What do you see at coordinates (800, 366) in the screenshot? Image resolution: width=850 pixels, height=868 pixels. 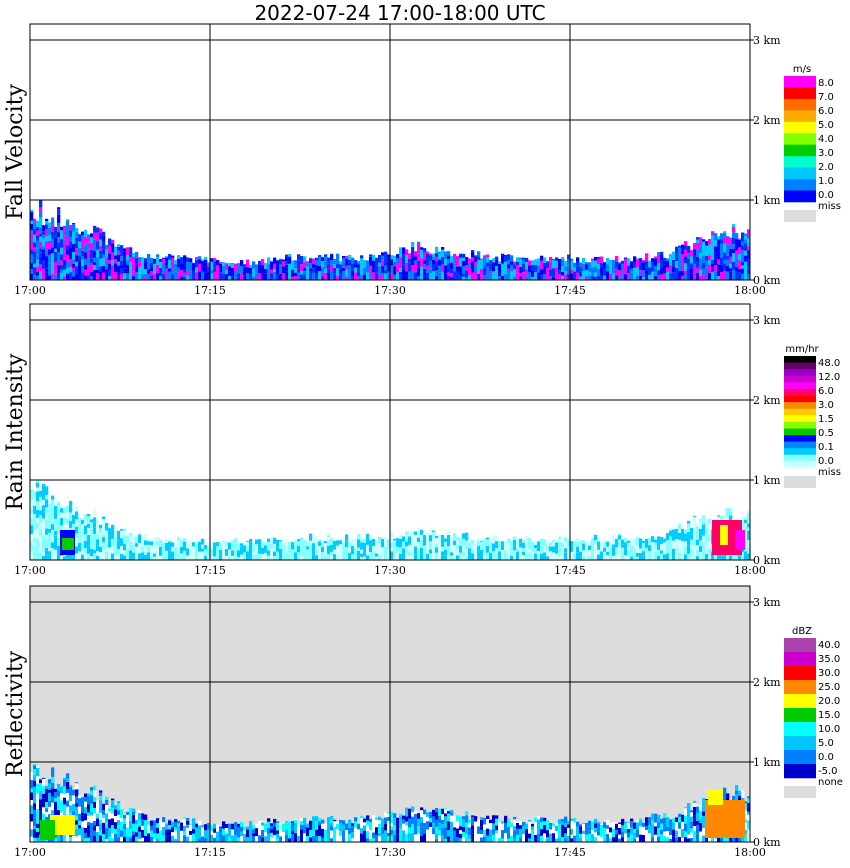 I see `legend-swatch` at bounding box center [800, 366].